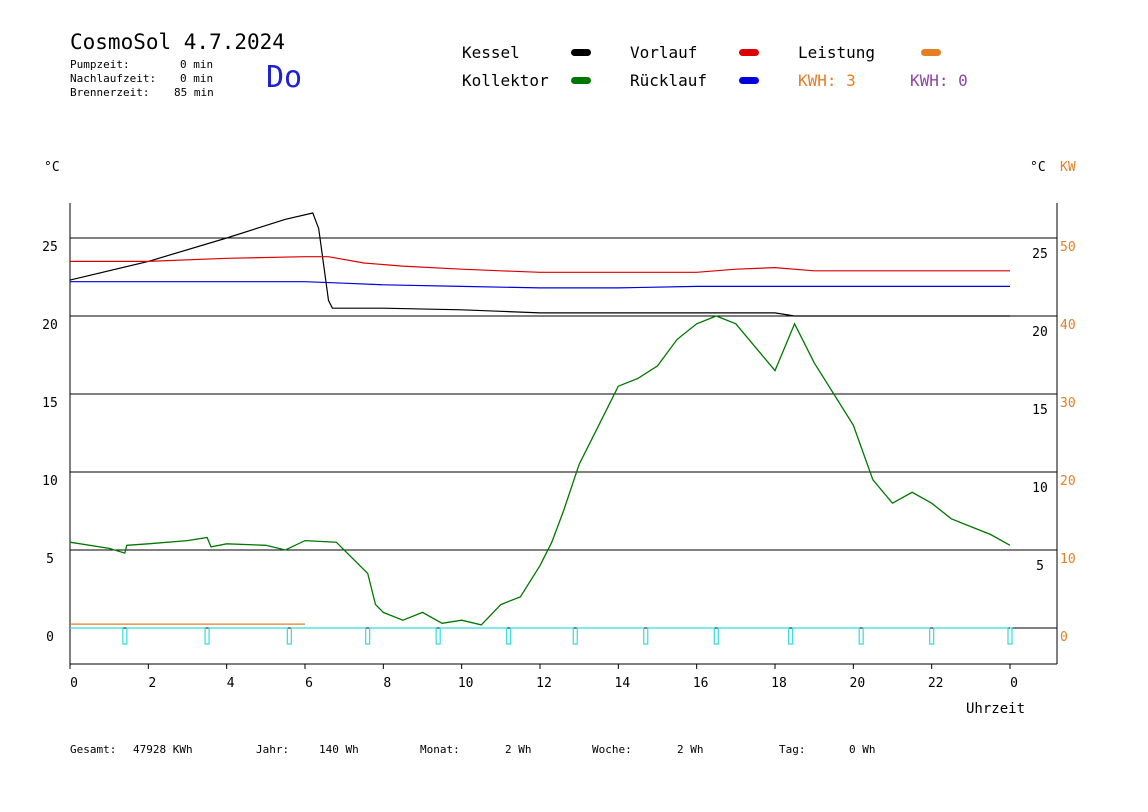 Image resolution: width=1148 pixels, height=812 pixels. I want to click on legend-ruecklauf-swatch, so click(749, 80).